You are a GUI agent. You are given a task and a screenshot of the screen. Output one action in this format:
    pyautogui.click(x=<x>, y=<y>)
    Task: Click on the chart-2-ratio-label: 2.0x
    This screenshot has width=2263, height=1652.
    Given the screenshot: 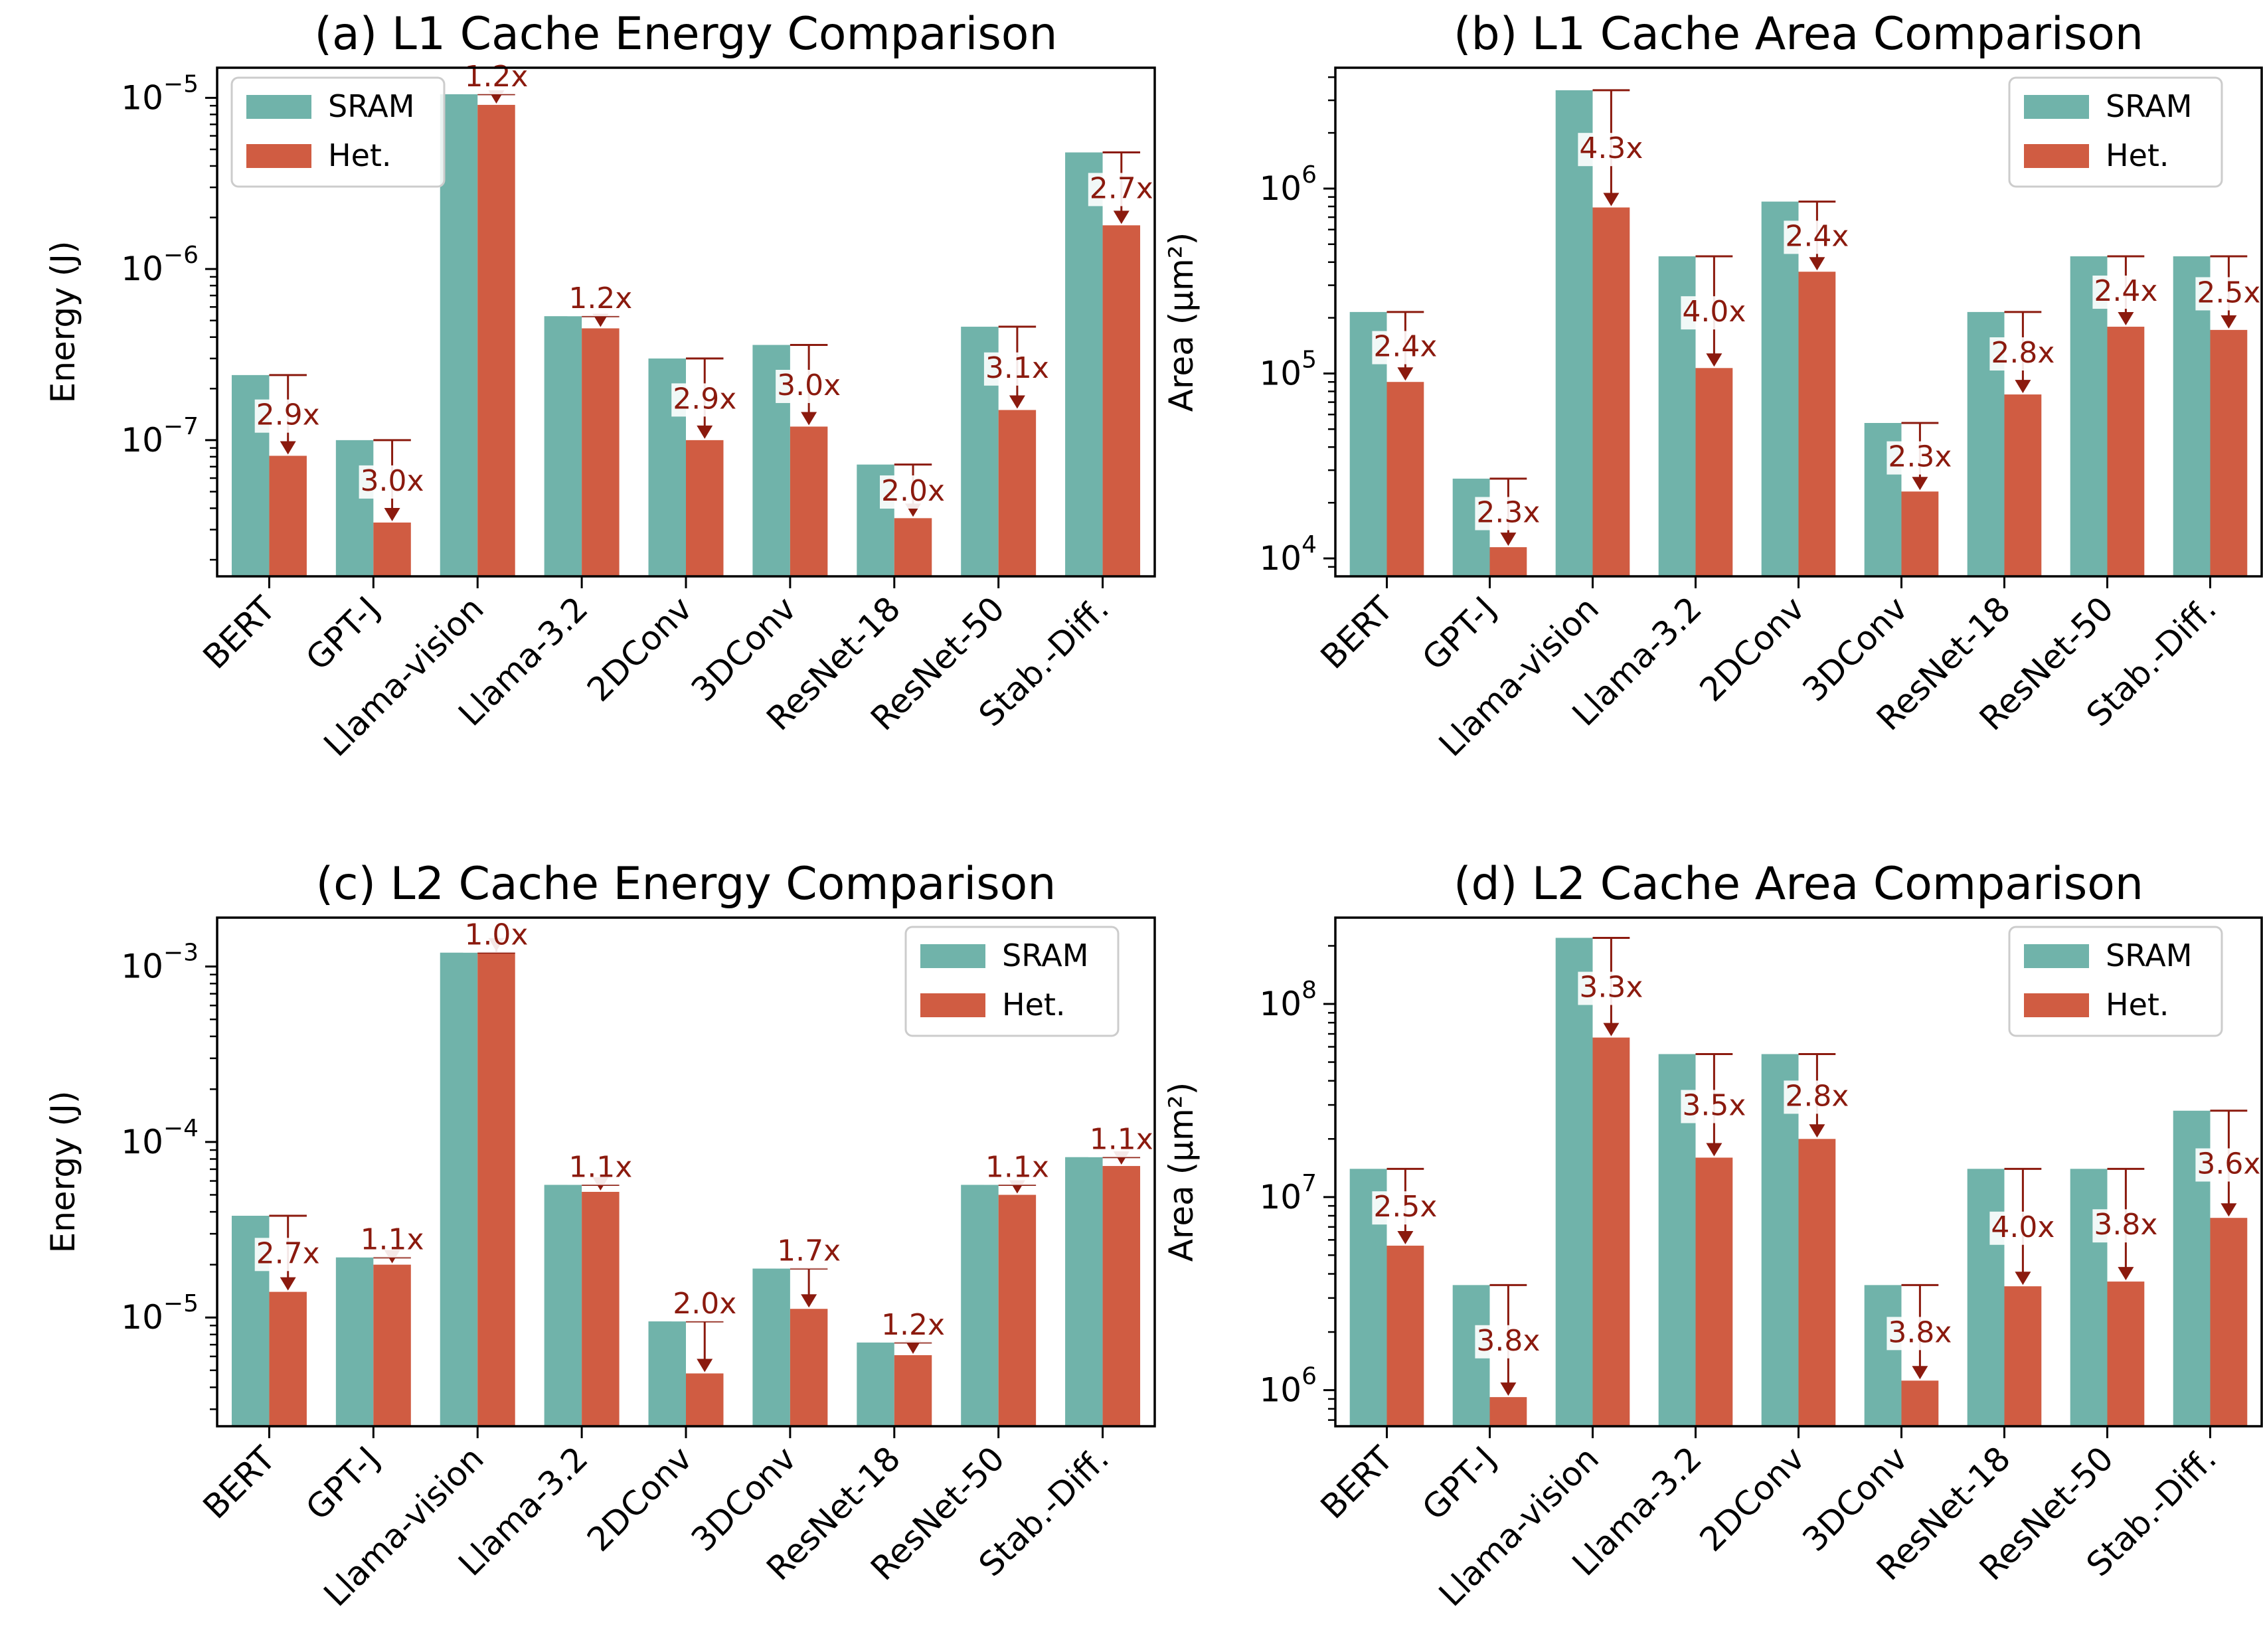 What is the action you would take?
    pyautogui.click(x=704, y=1304)
    